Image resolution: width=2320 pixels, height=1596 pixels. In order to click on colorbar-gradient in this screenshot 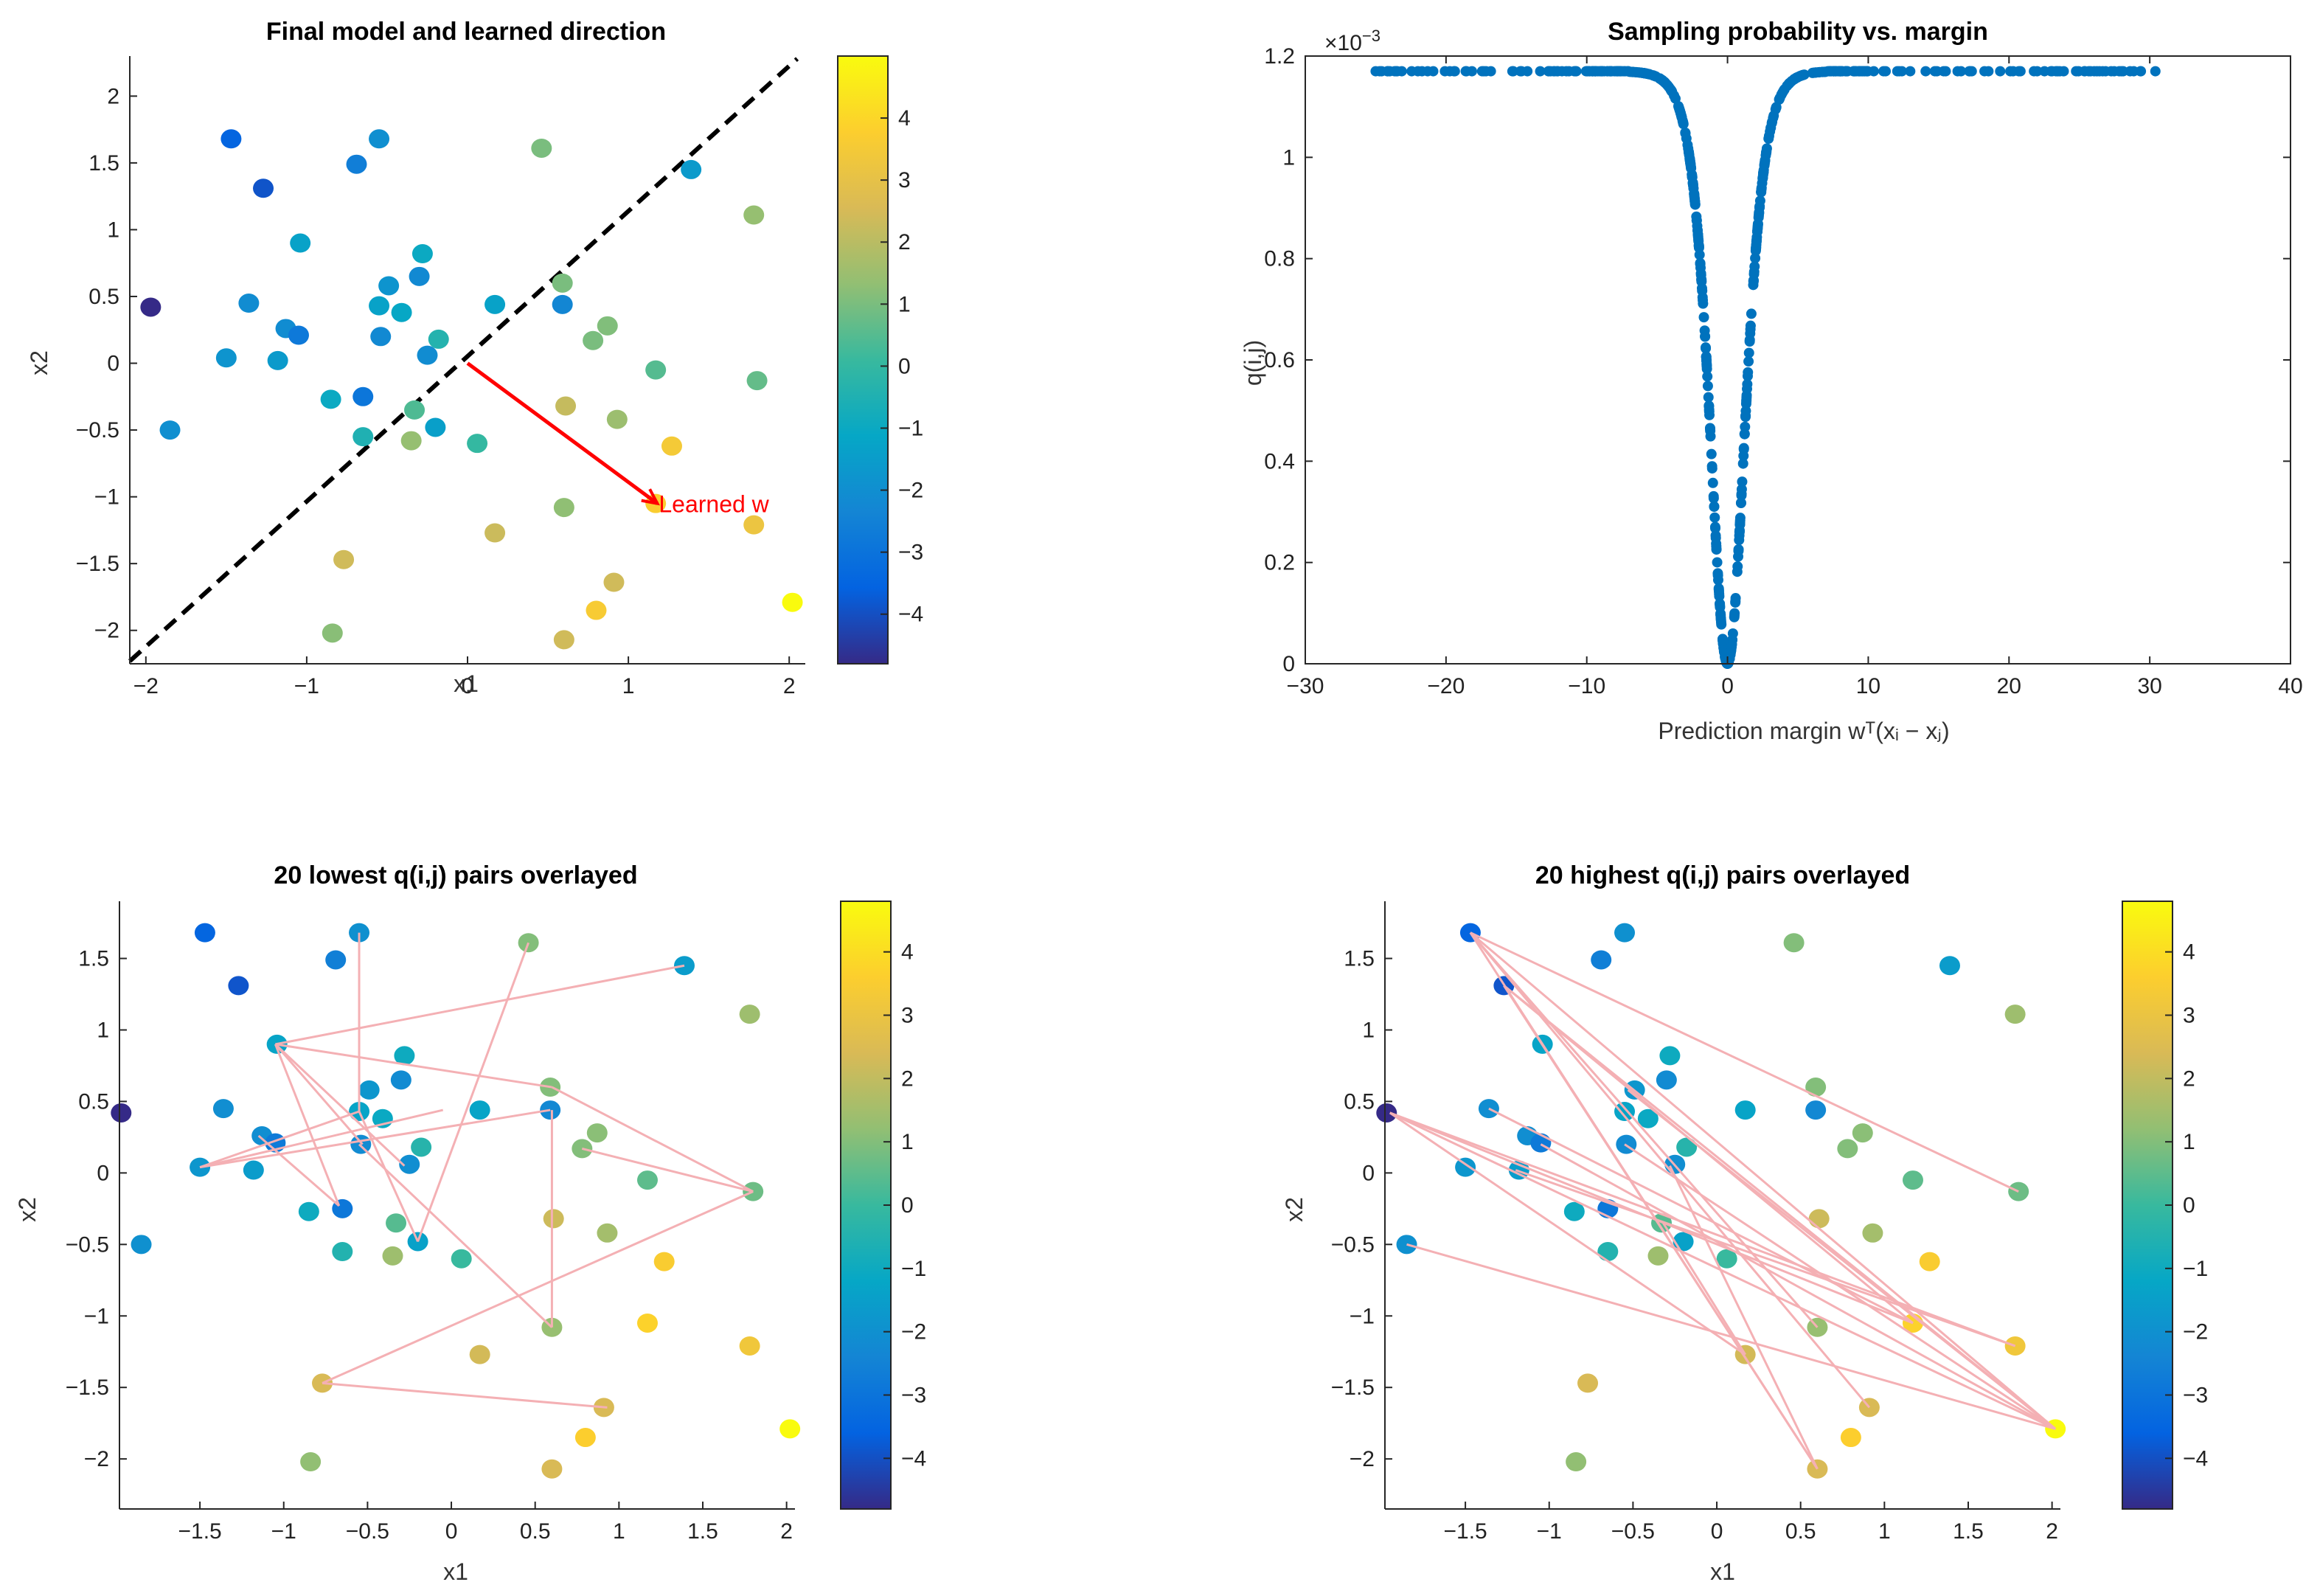, I will do `click(866, 1205)`.